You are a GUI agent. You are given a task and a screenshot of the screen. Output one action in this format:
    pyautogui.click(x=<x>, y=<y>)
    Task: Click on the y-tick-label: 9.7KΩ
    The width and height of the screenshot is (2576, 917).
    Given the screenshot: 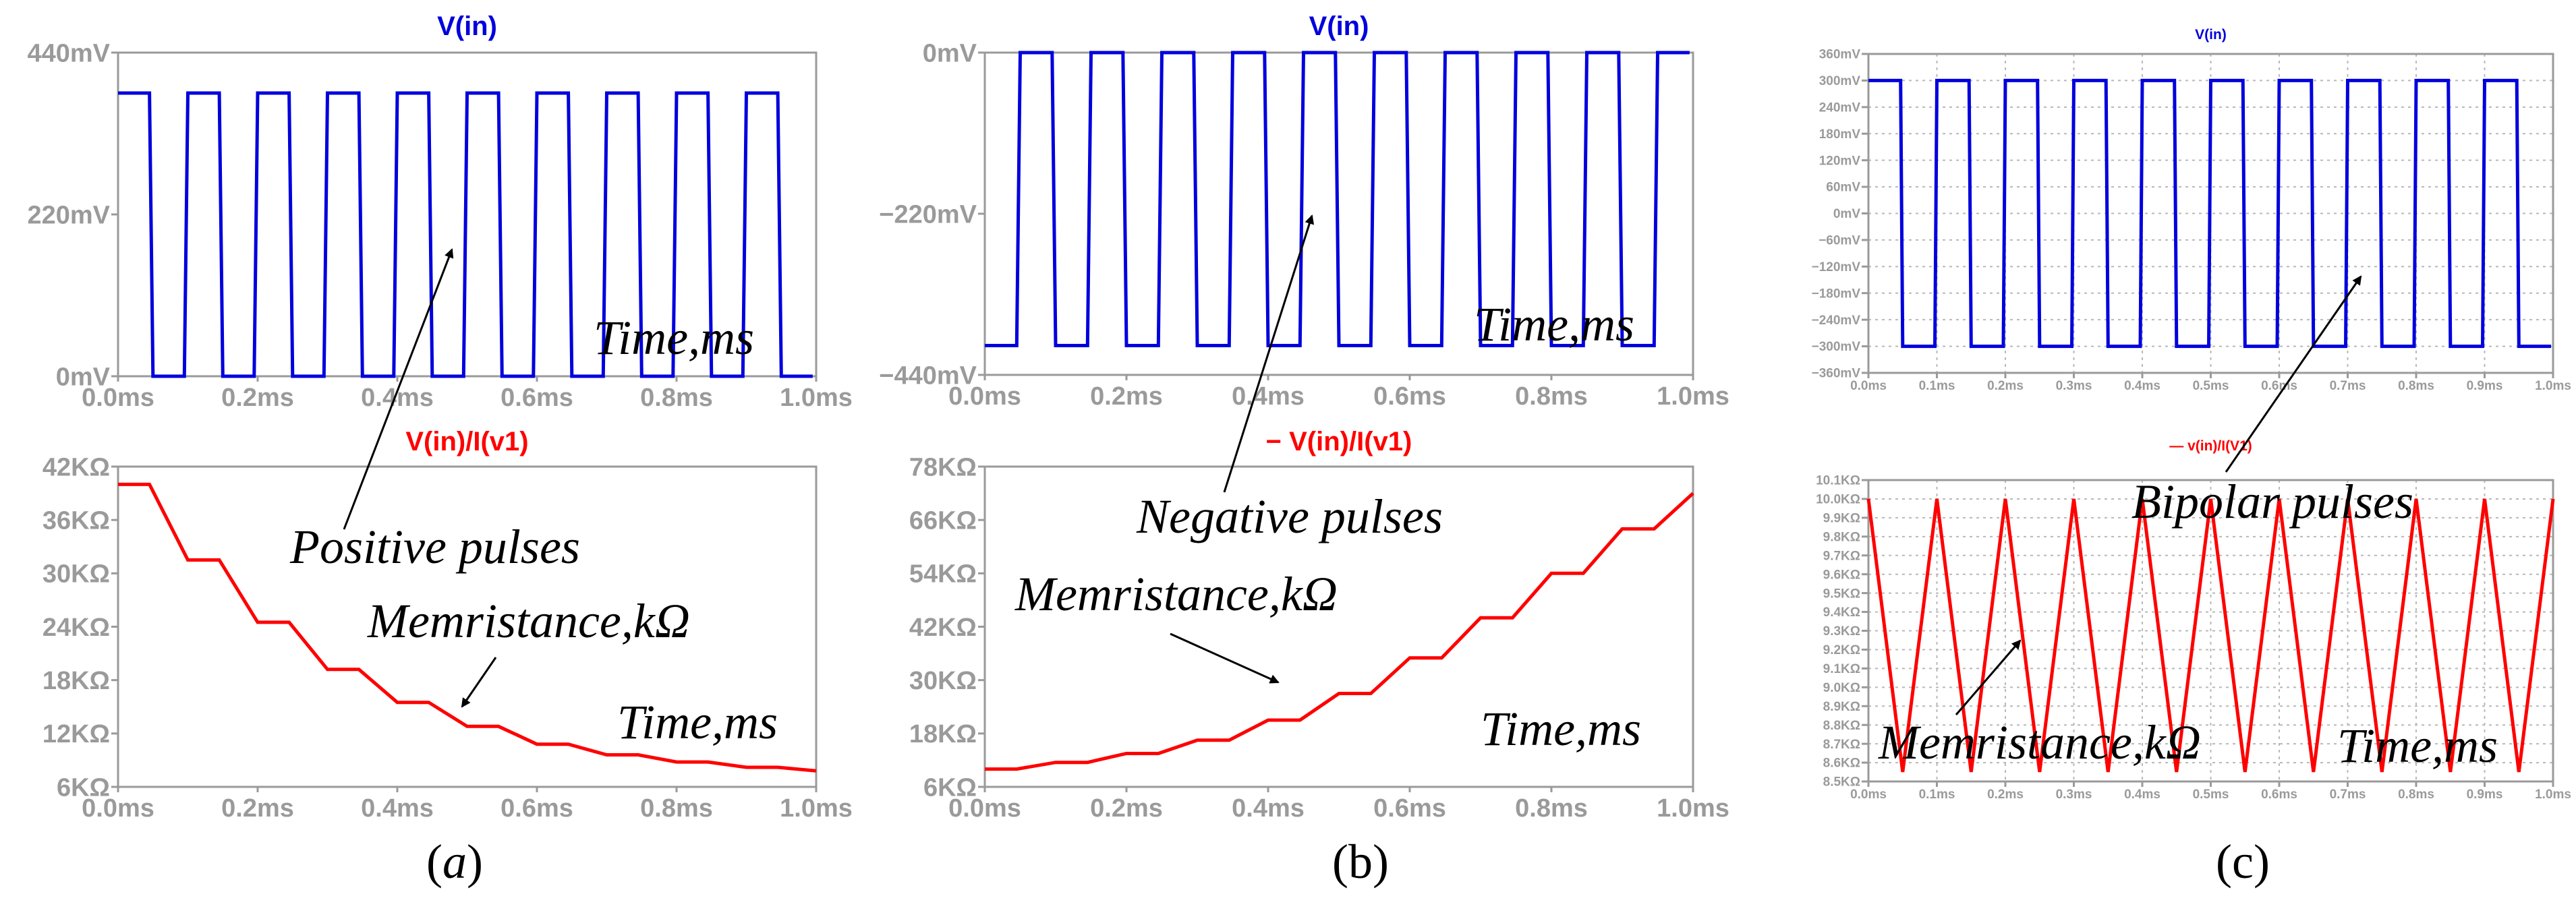 What is the action you would take?
    pyautogui.click(x=1841, y=556)
    